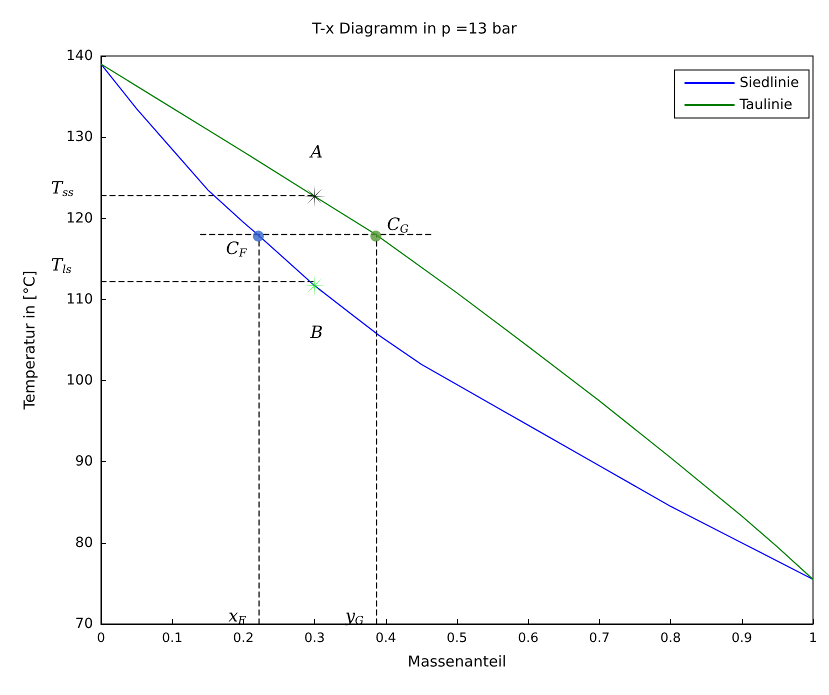 The height and width of the screenshot is (695, 829). What do you see at coordinates (741, 638) in the screenshot?
I see `x-tick-label: 0.9` at bounding box center [741, 638].